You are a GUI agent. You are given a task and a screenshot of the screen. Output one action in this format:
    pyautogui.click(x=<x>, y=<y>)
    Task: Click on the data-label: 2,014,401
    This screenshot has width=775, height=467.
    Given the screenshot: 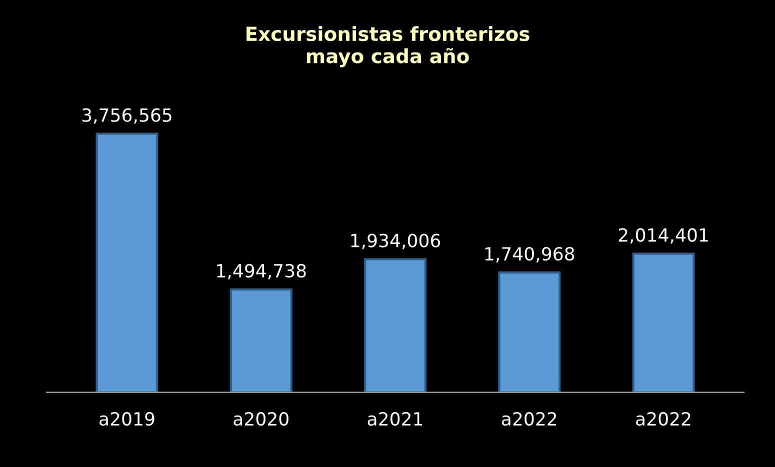 What is the action you would take?
    pyautogui.click(x=663, y=236)
    